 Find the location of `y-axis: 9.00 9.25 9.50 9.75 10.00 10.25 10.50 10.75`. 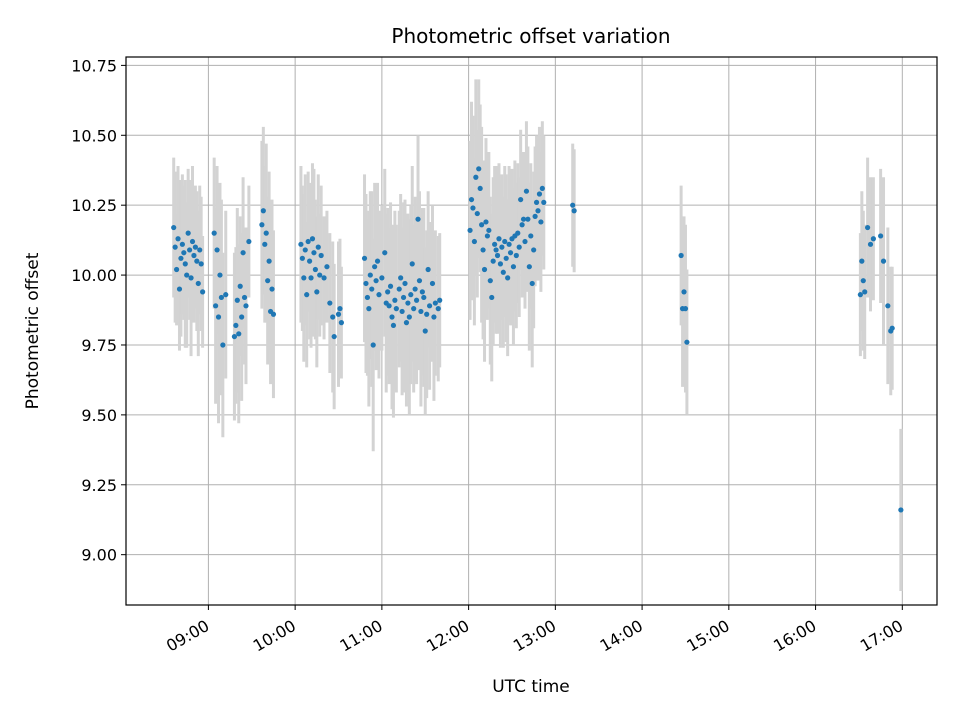

y-axis: 9.00 9.25 9.50 9.75 10.00 10.25 10.50 10.75 is located at coordinates (98, 310).